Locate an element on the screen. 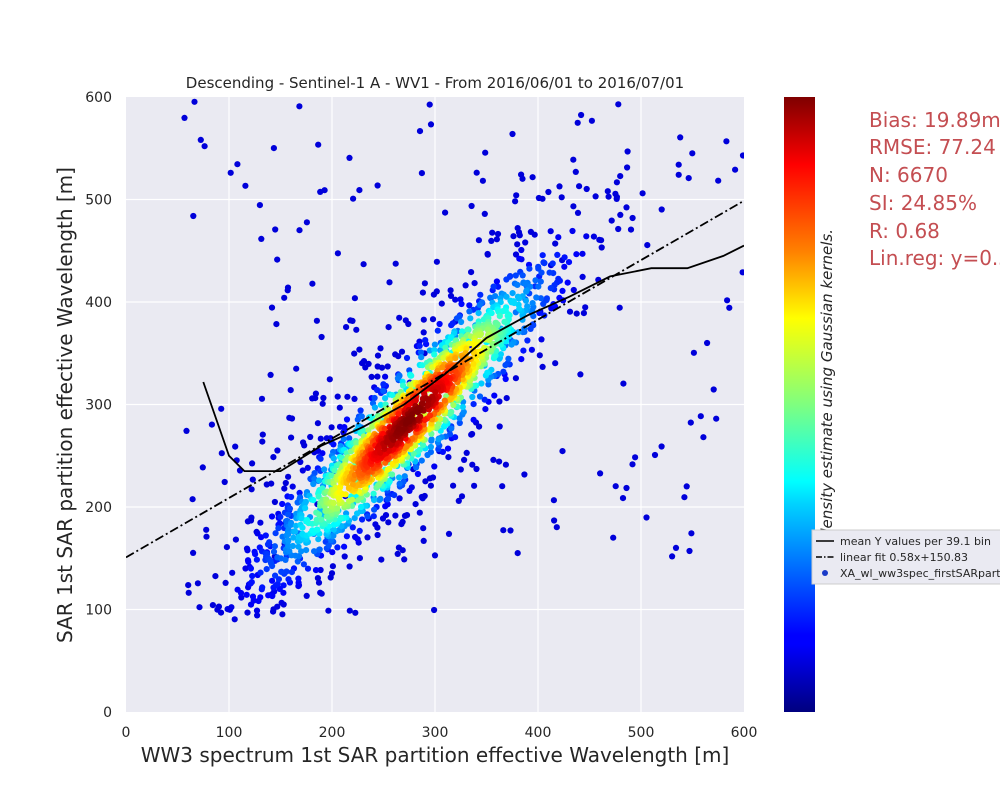  stat-rmse: RMSE: 77.24 is located at coordinates (932, 147).